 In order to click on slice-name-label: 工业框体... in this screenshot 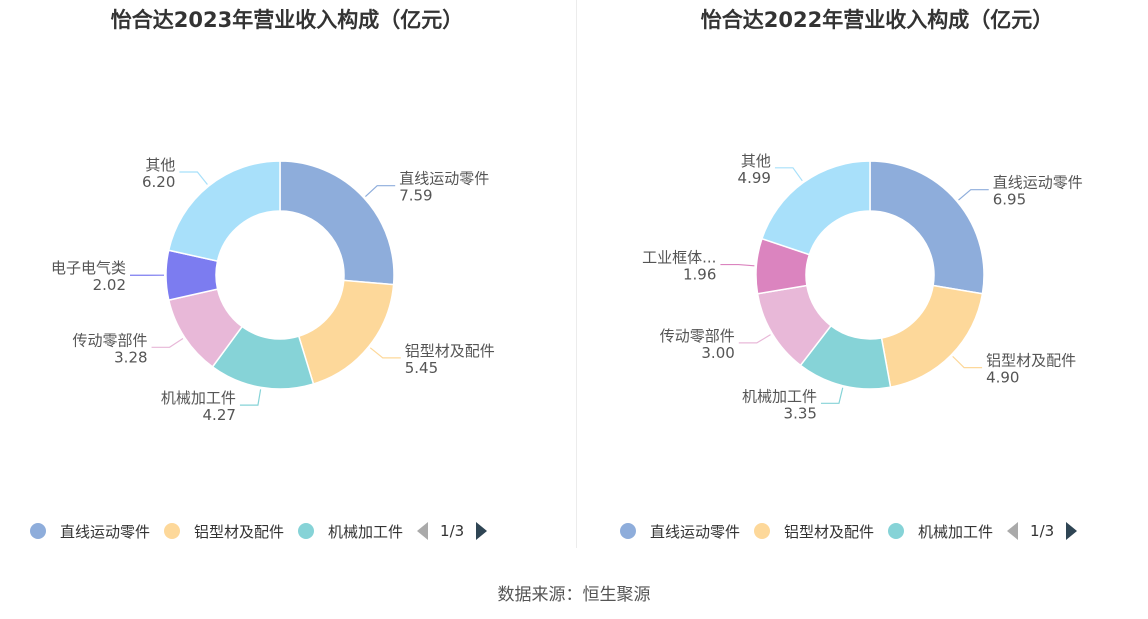, I will do `click(679, 258)`.